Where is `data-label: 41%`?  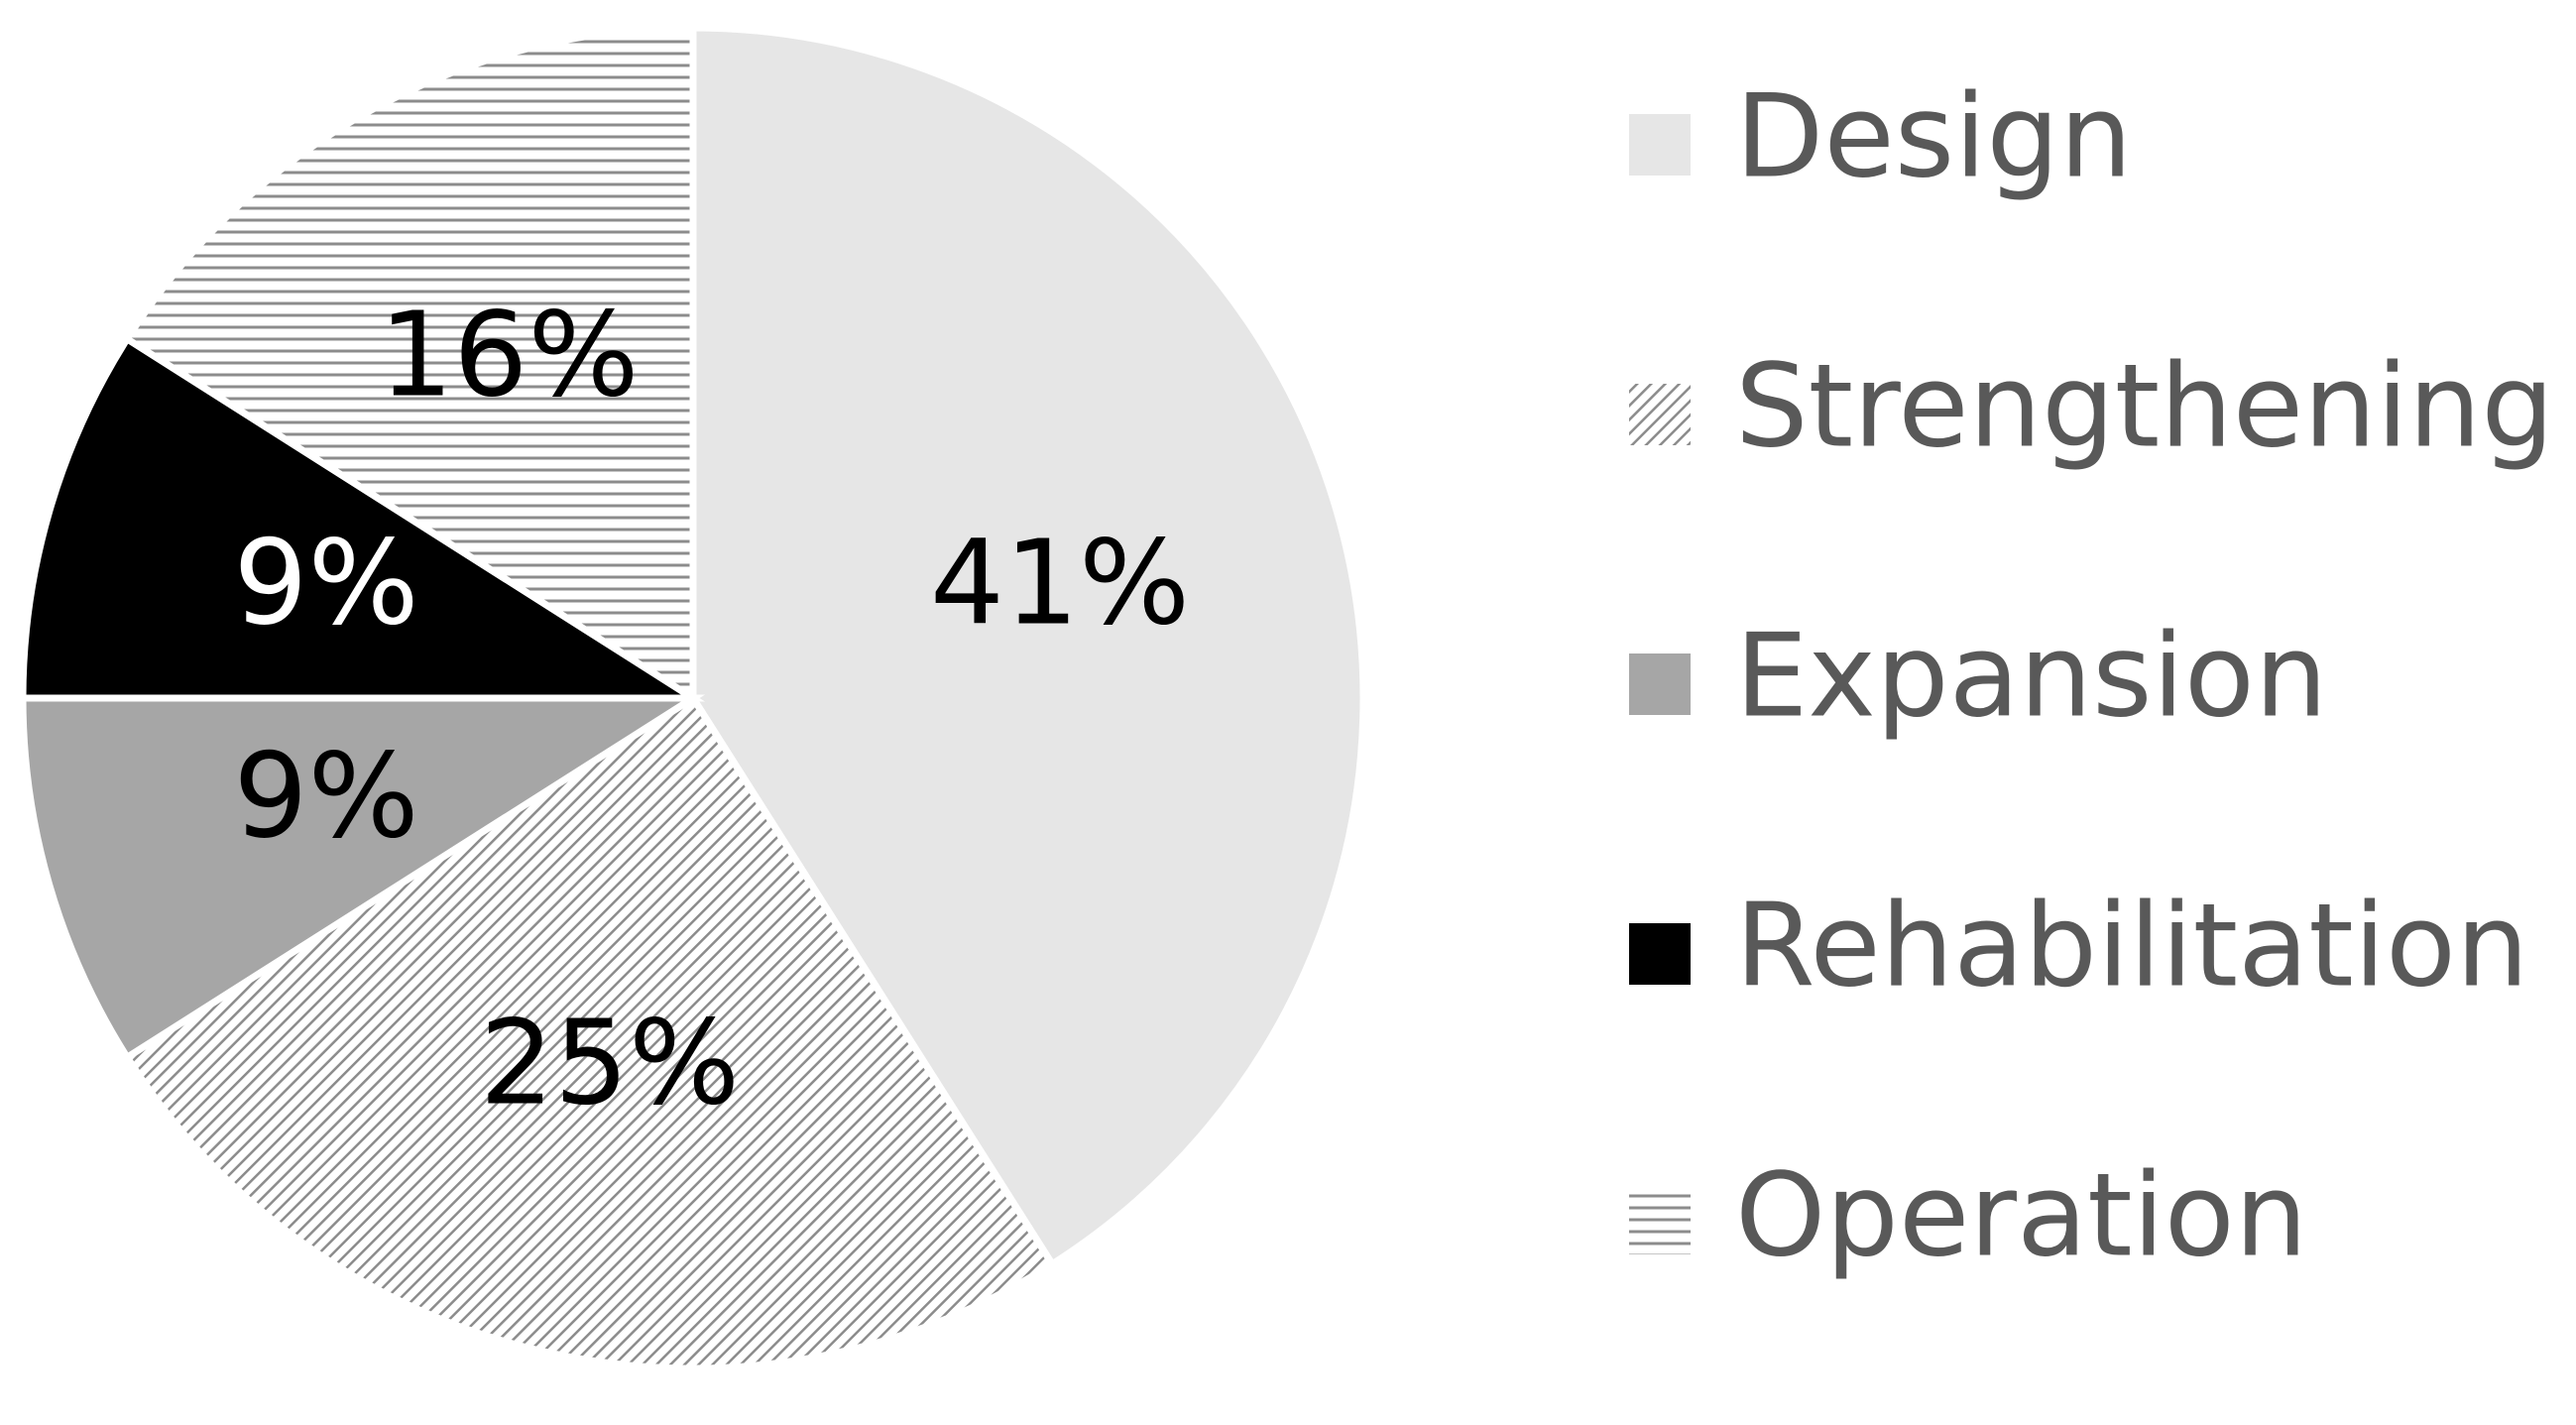 data-label: 41% is located at coordinates (1060, 583).